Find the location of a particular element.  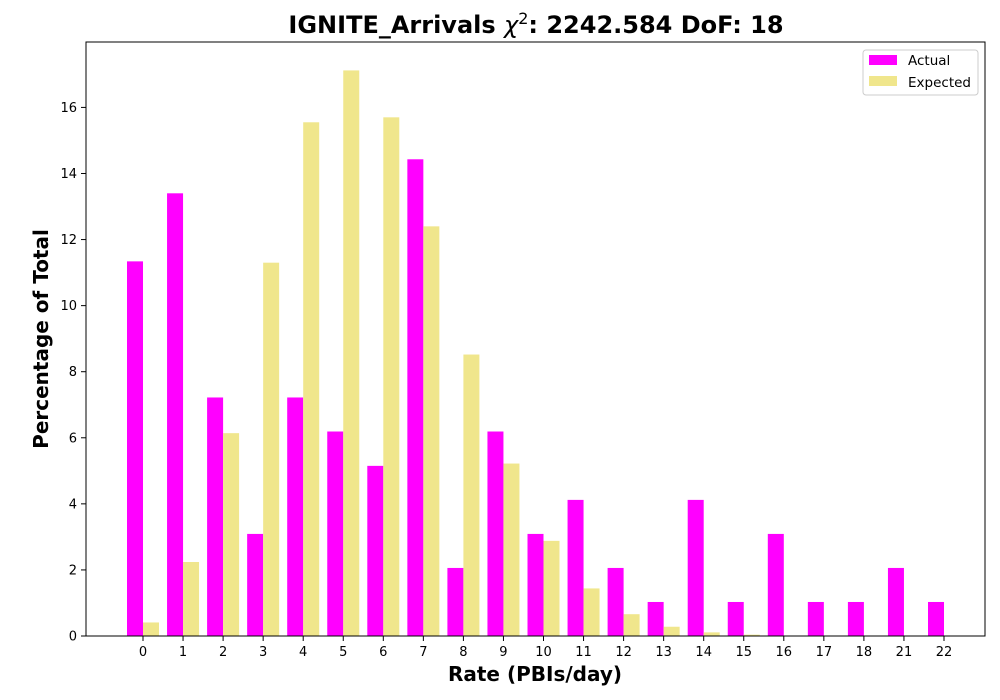

x-tick-label: 3 is located at coordinates (263, 652).